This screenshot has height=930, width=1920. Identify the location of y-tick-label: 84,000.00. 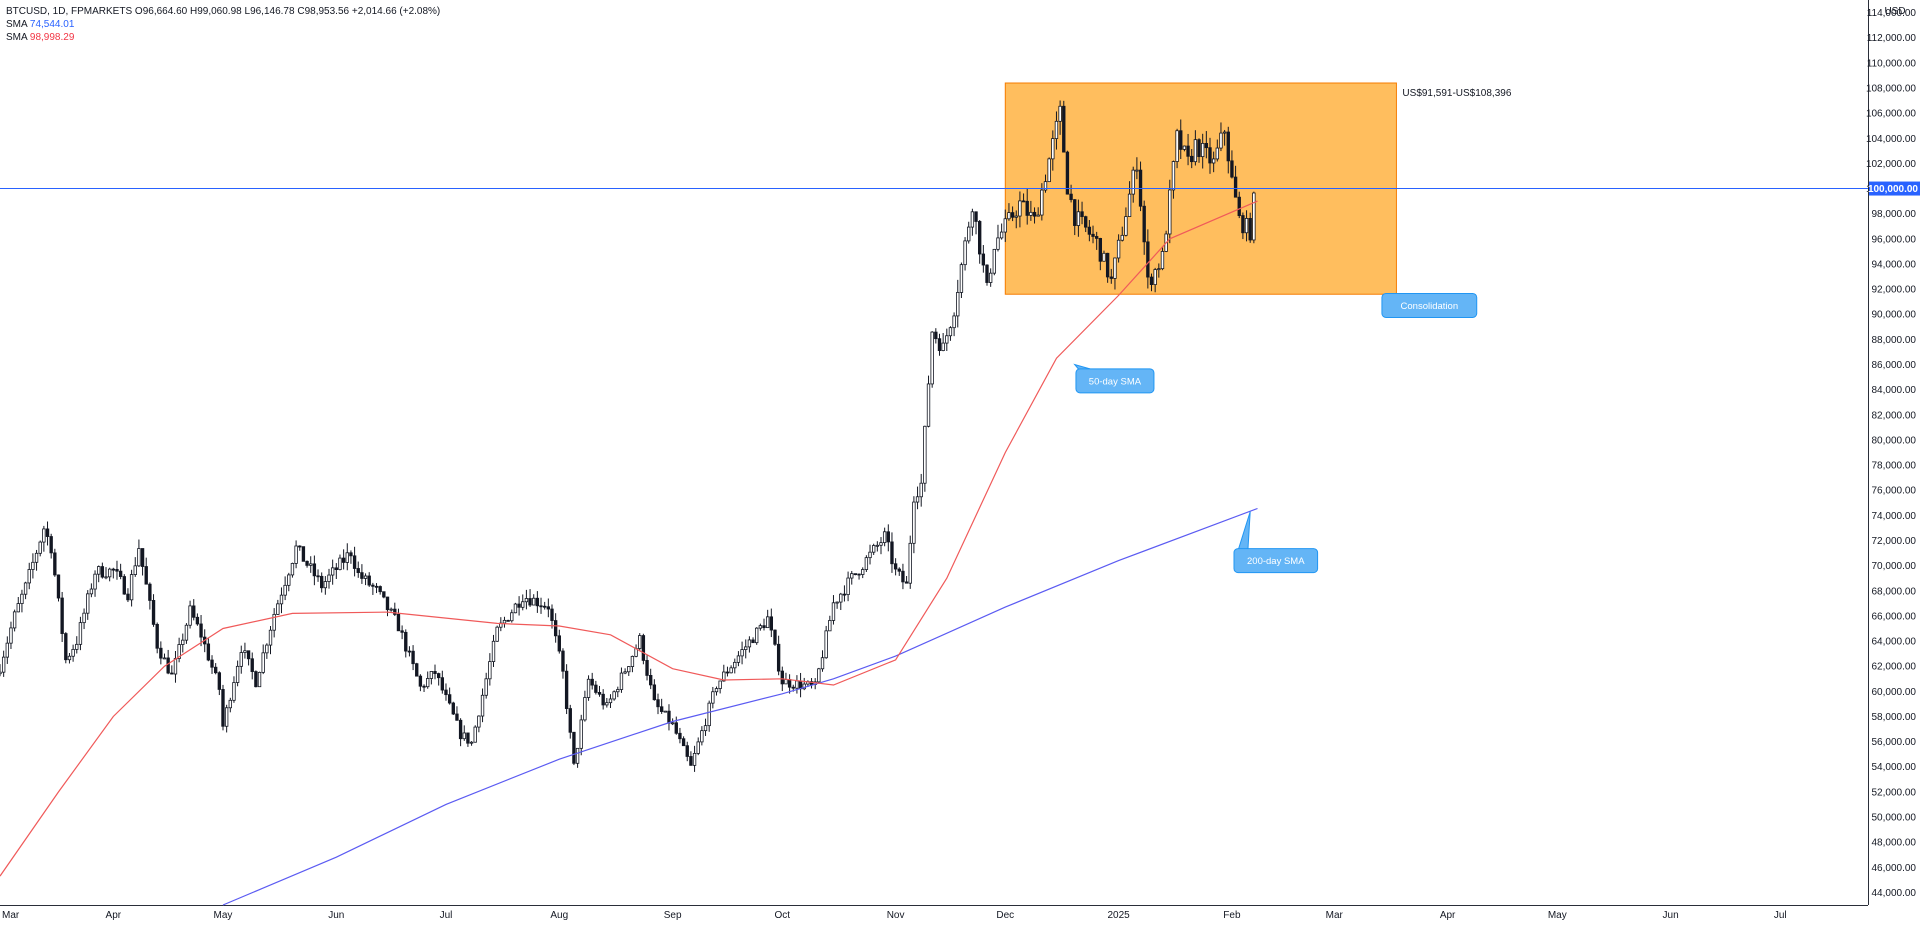
(1894, 390).